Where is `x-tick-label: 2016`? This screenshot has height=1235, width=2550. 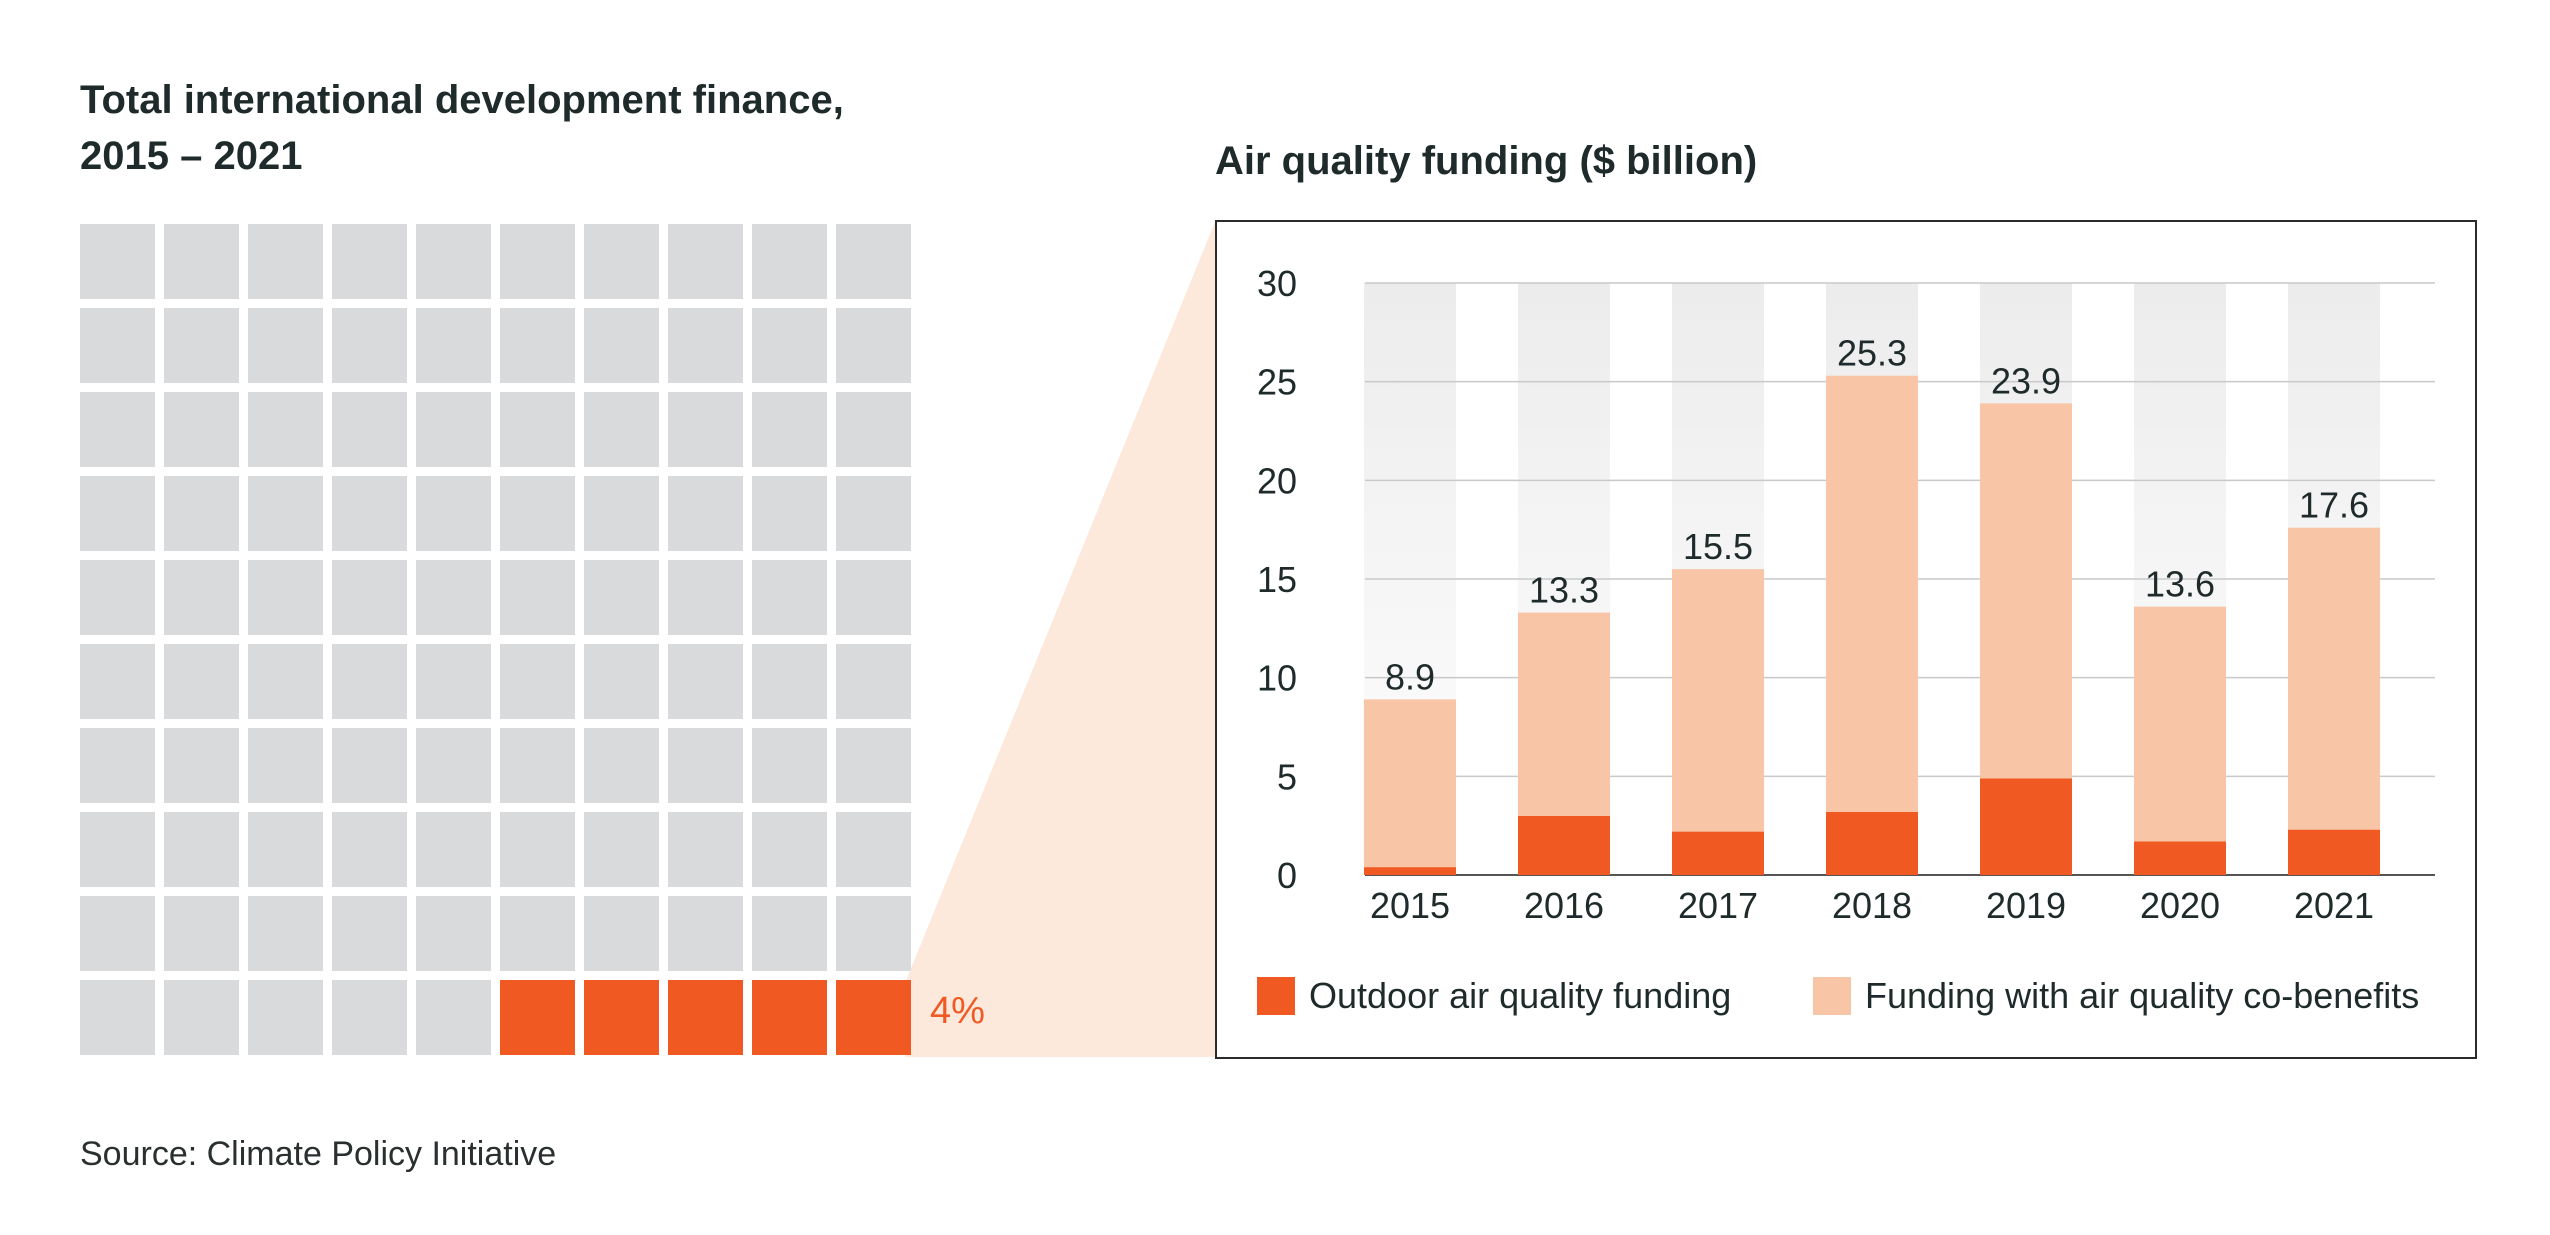 x-tick-label: 2016 is located at coordinates (1564, 905).